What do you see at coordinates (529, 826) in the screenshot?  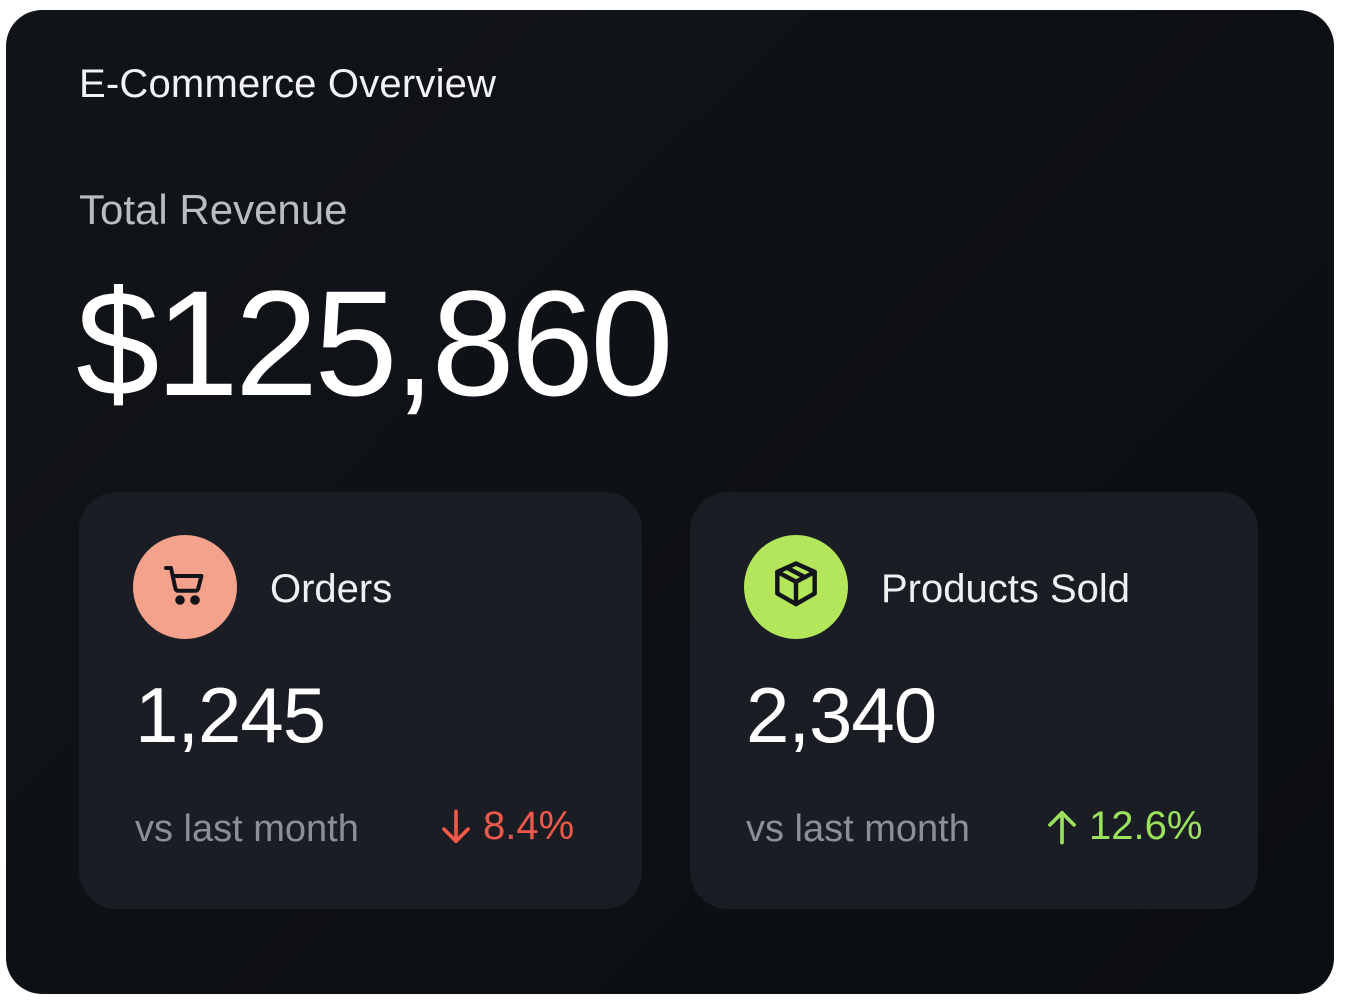 I see `orders-delta-value: 8.4%` at bounding box center [529, 826].